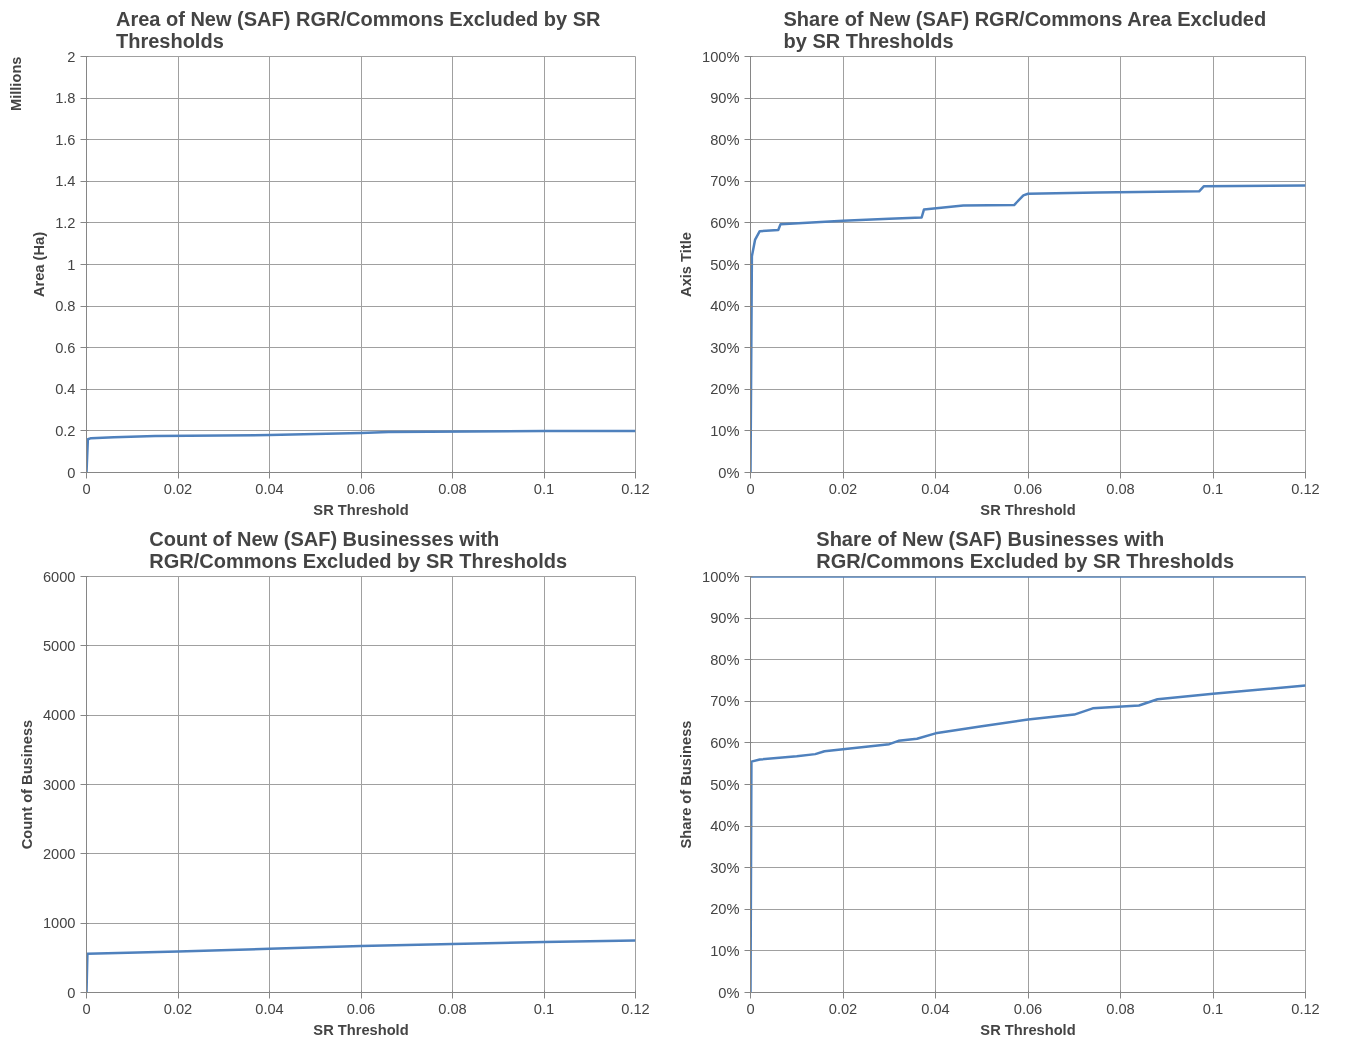 This screenshot has height=1052, width=1354. I want to click on y-tick-label: 1.8, so click(65, 98).